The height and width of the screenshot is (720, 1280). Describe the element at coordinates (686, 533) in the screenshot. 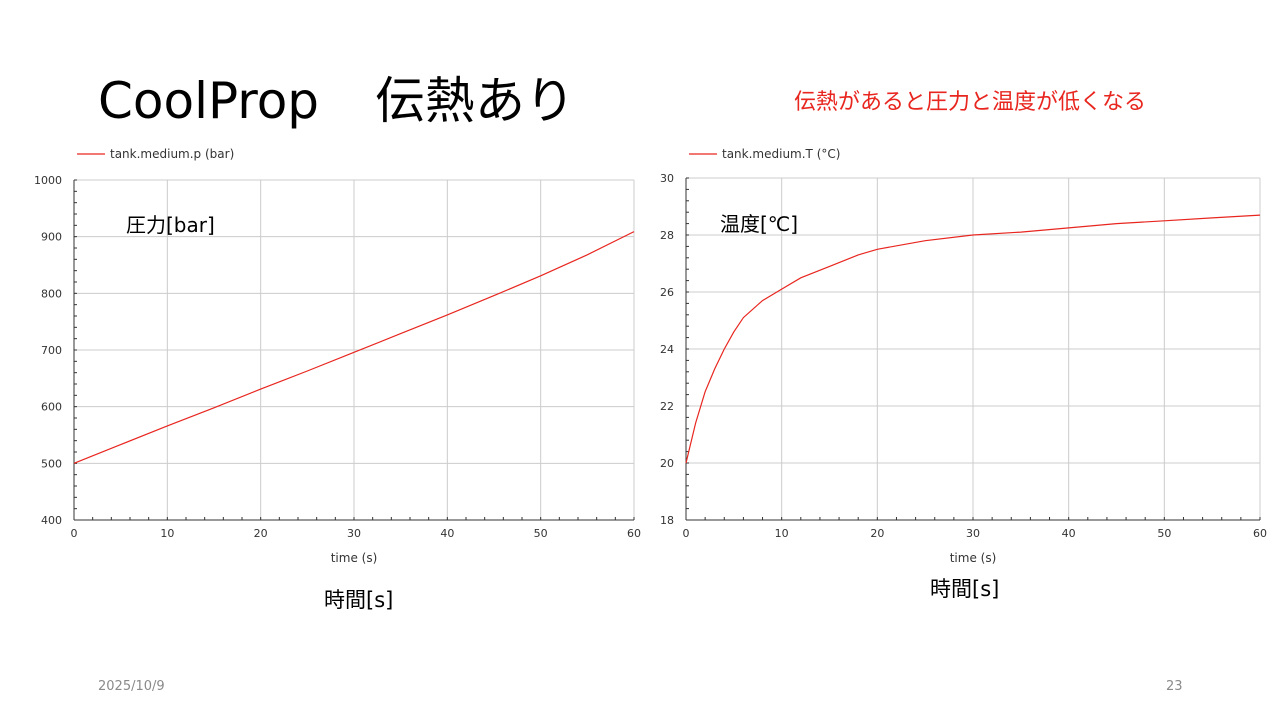

I see `temperature-x-tick-label: 0` at that location.